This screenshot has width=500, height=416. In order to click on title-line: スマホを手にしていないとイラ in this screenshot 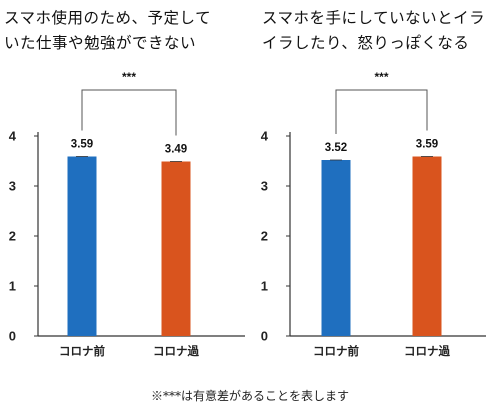, I will do `click(374, 18)`.